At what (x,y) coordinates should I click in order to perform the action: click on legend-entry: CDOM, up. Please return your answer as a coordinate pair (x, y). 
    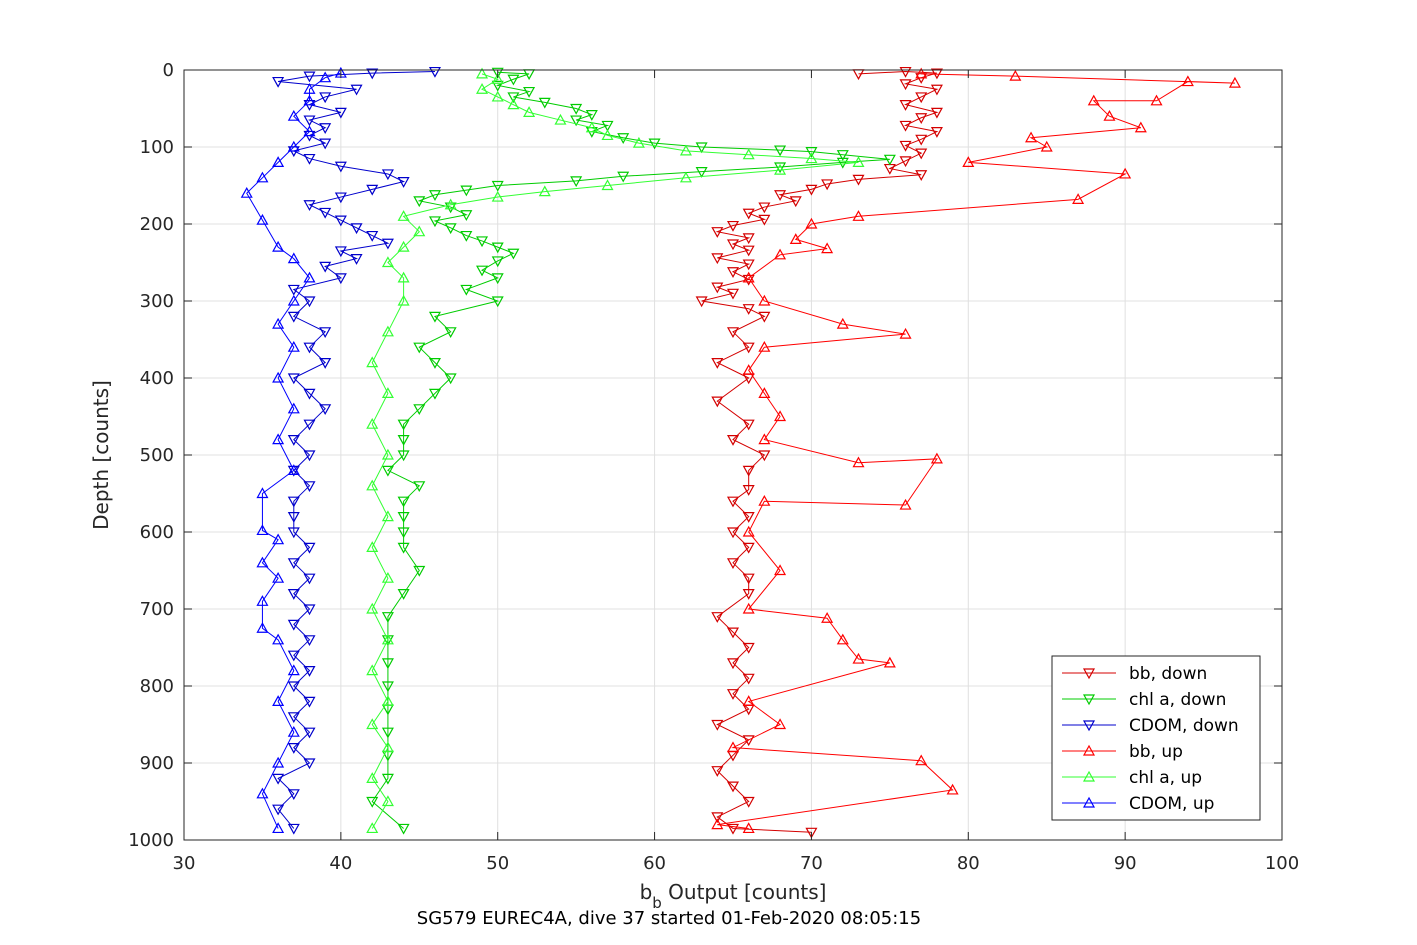
    Looking at the image, I should click on (1138, 804).